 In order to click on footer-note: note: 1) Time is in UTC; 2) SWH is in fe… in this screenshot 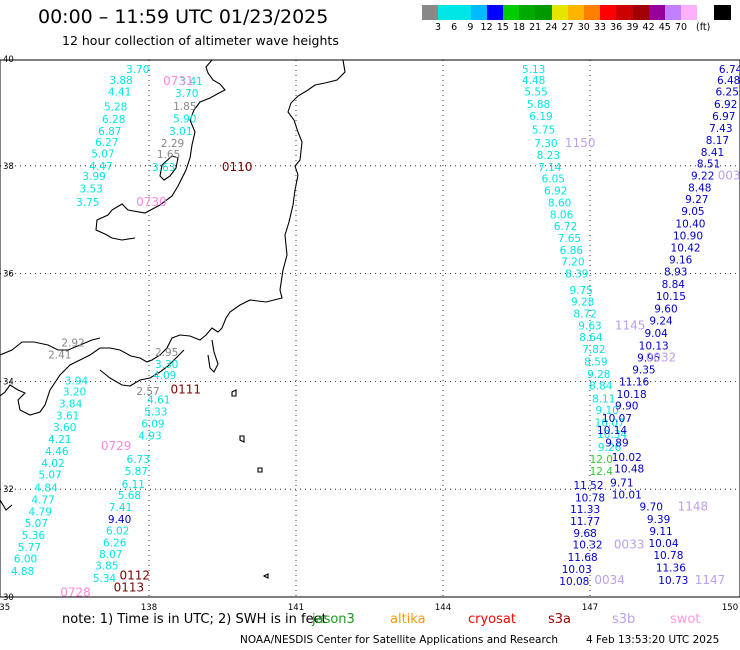, I will do `click(381, 619)`.